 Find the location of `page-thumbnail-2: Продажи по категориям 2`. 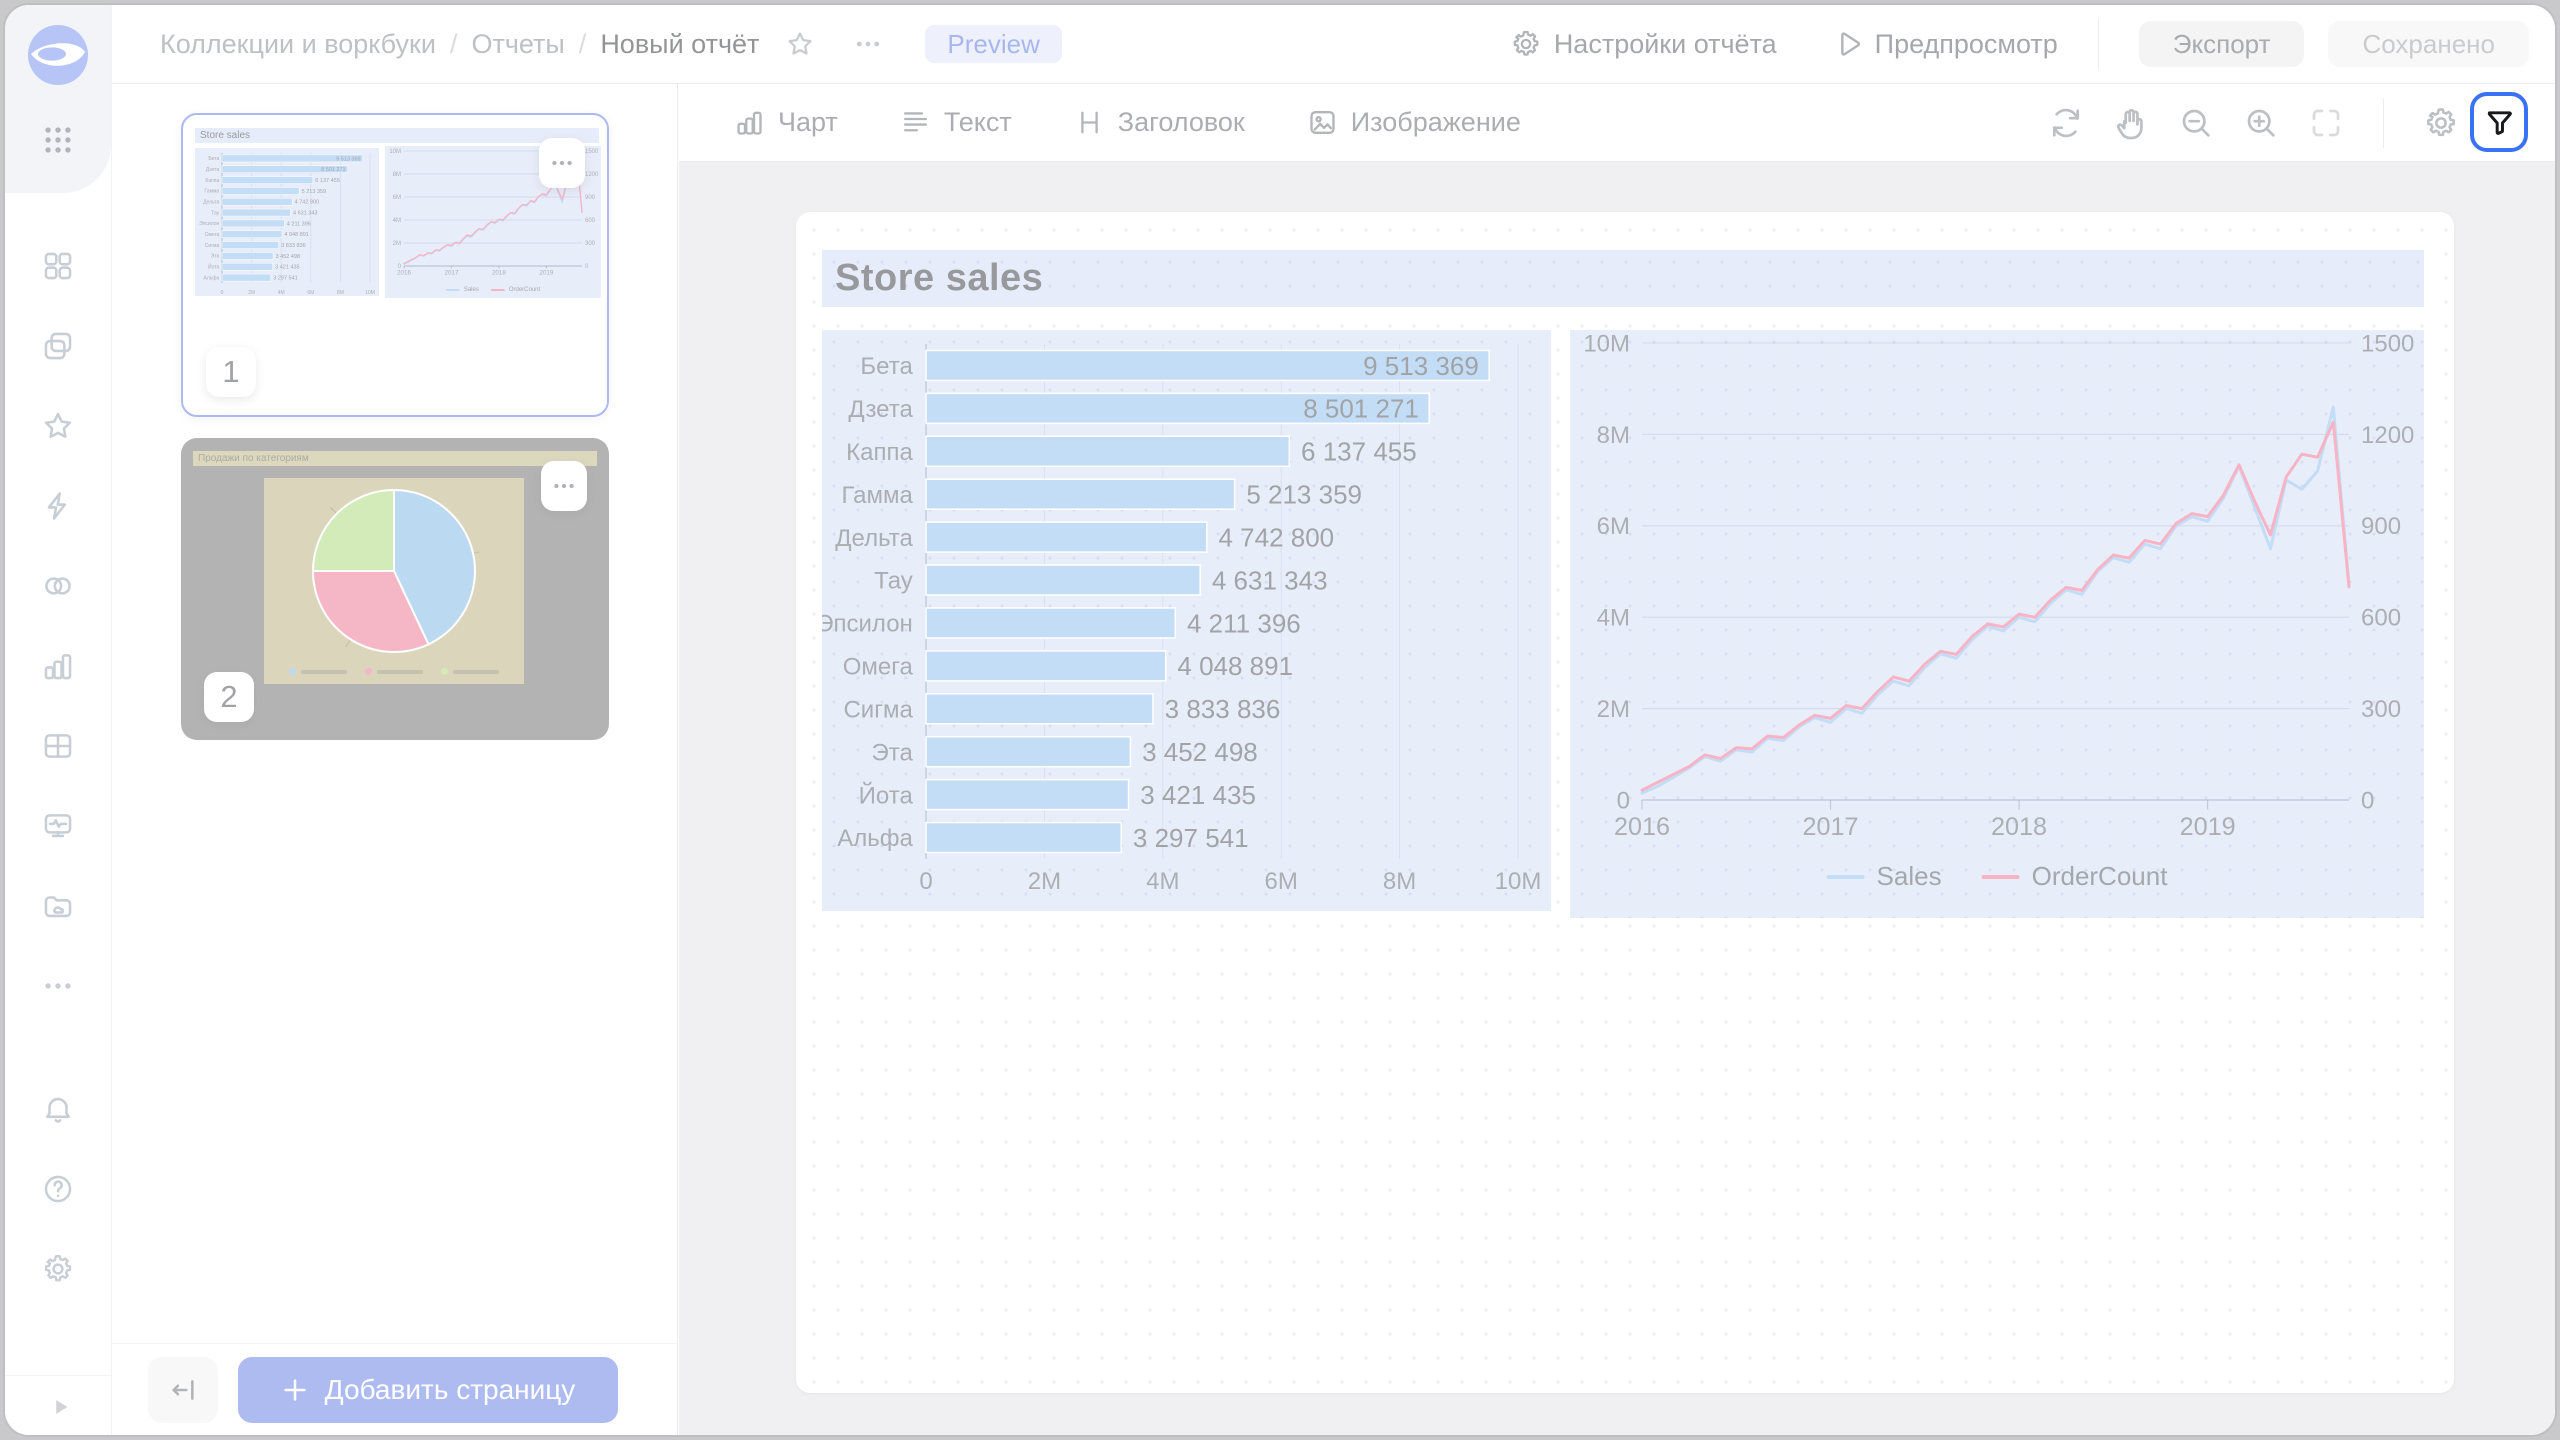

page-thumbnail-2: Продажи по категориям 2 is located at coordinates (395, 589).